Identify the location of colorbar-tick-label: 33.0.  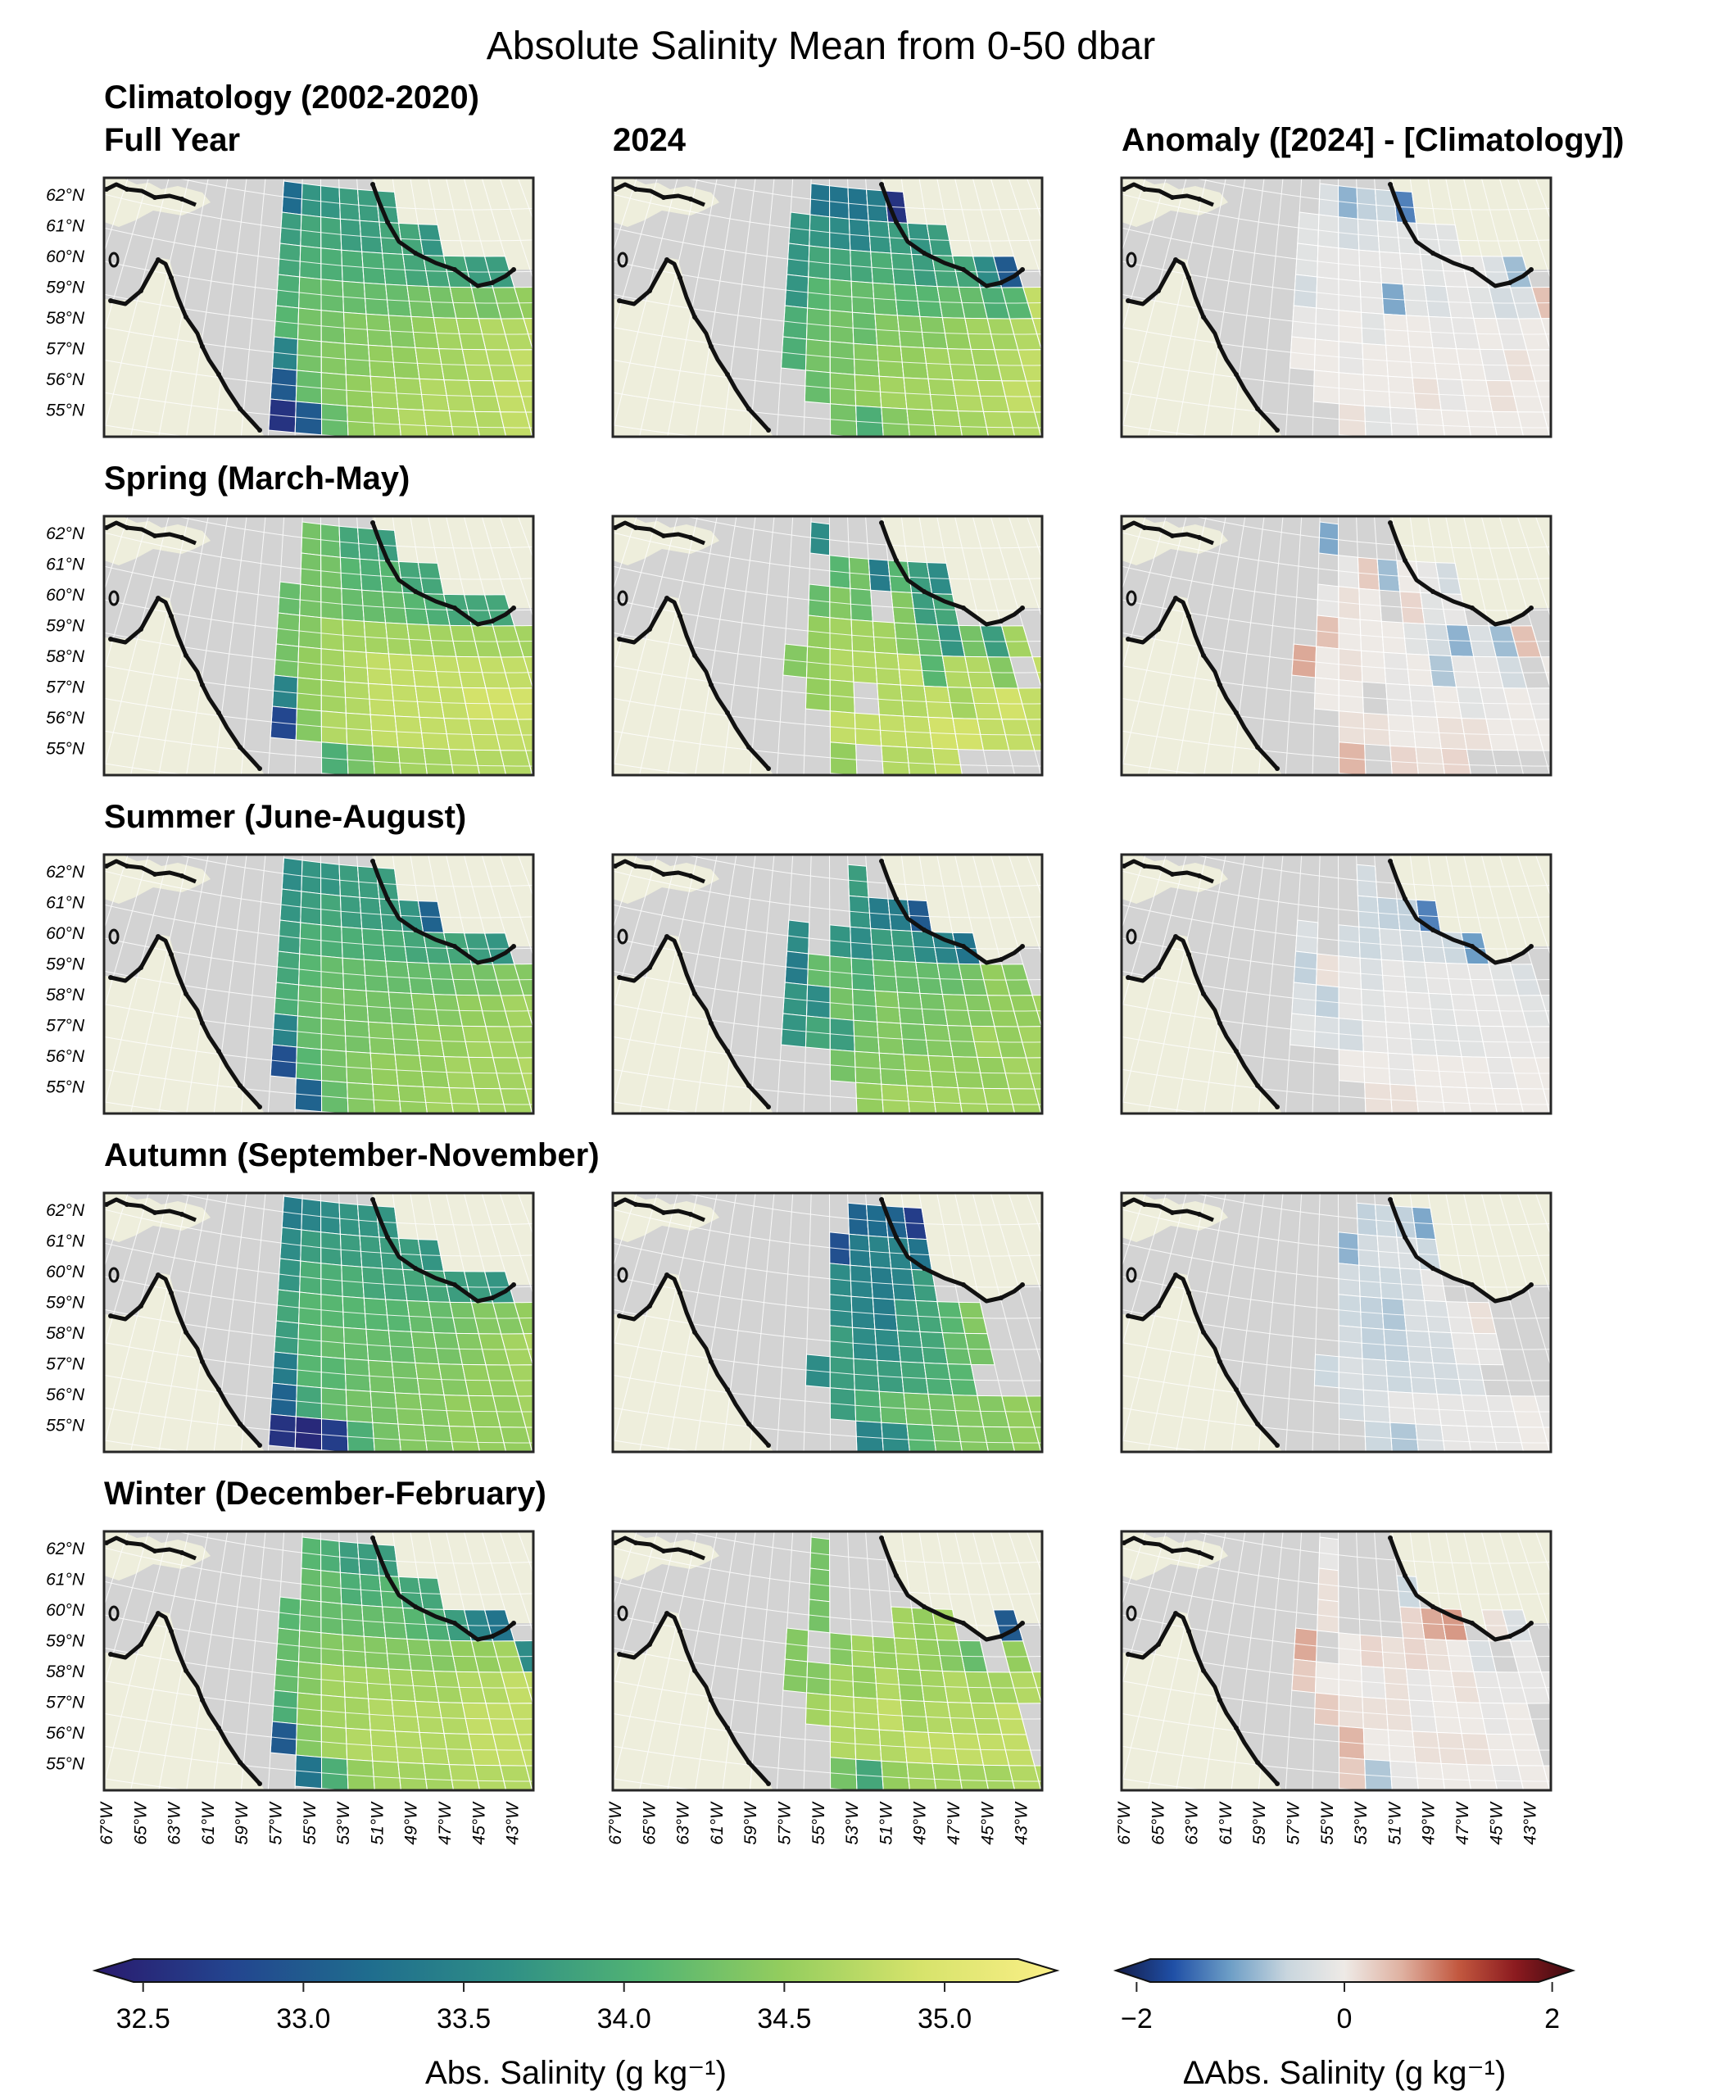
(303, 2018).